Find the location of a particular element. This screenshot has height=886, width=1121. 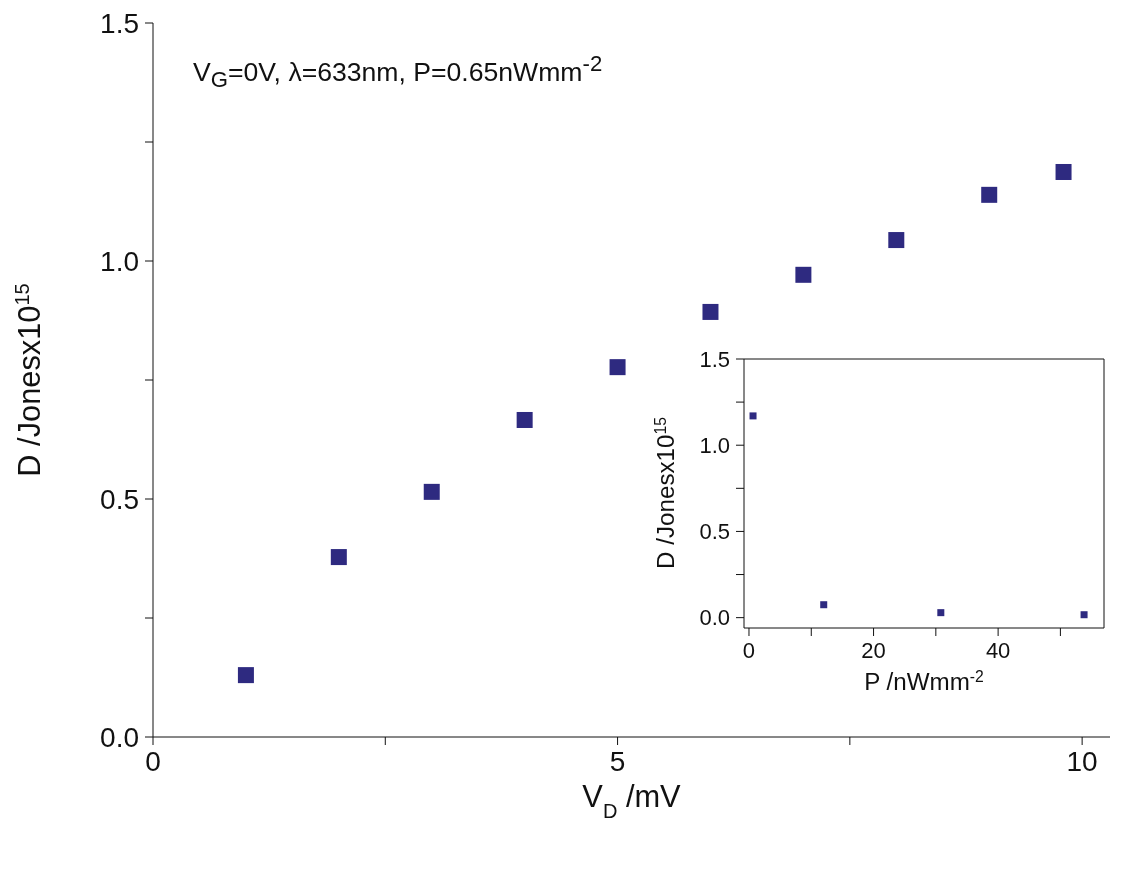

annotation: V$_{G}$=0V, λ=633nm, P=0.65nWmm$^{-2}$ is located at coordinates (398, 72).